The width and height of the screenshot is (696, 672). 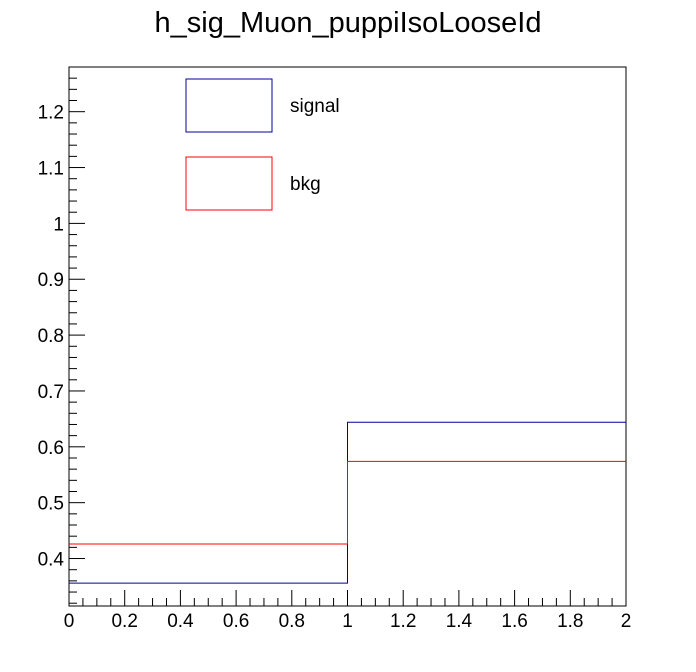 What do you see at coordinates (51, 113) in the screenshot?
I see `y-tick-label: 1.2` at bounding box center [51, 113].